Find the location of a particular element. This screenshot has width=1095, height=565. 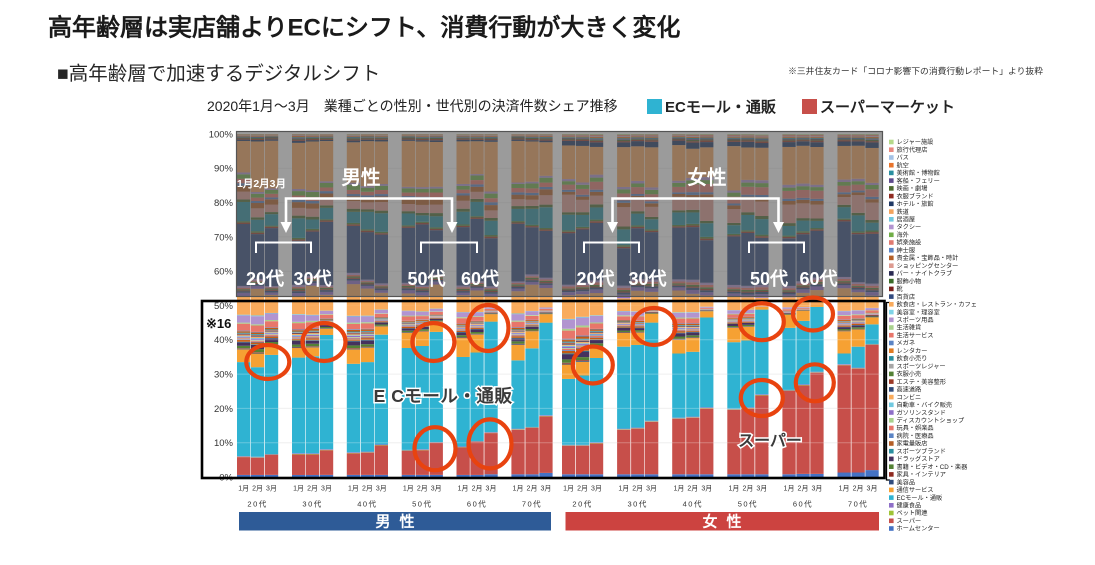

svg-text: 生活雑貨 is located at coordinates (909, 328).